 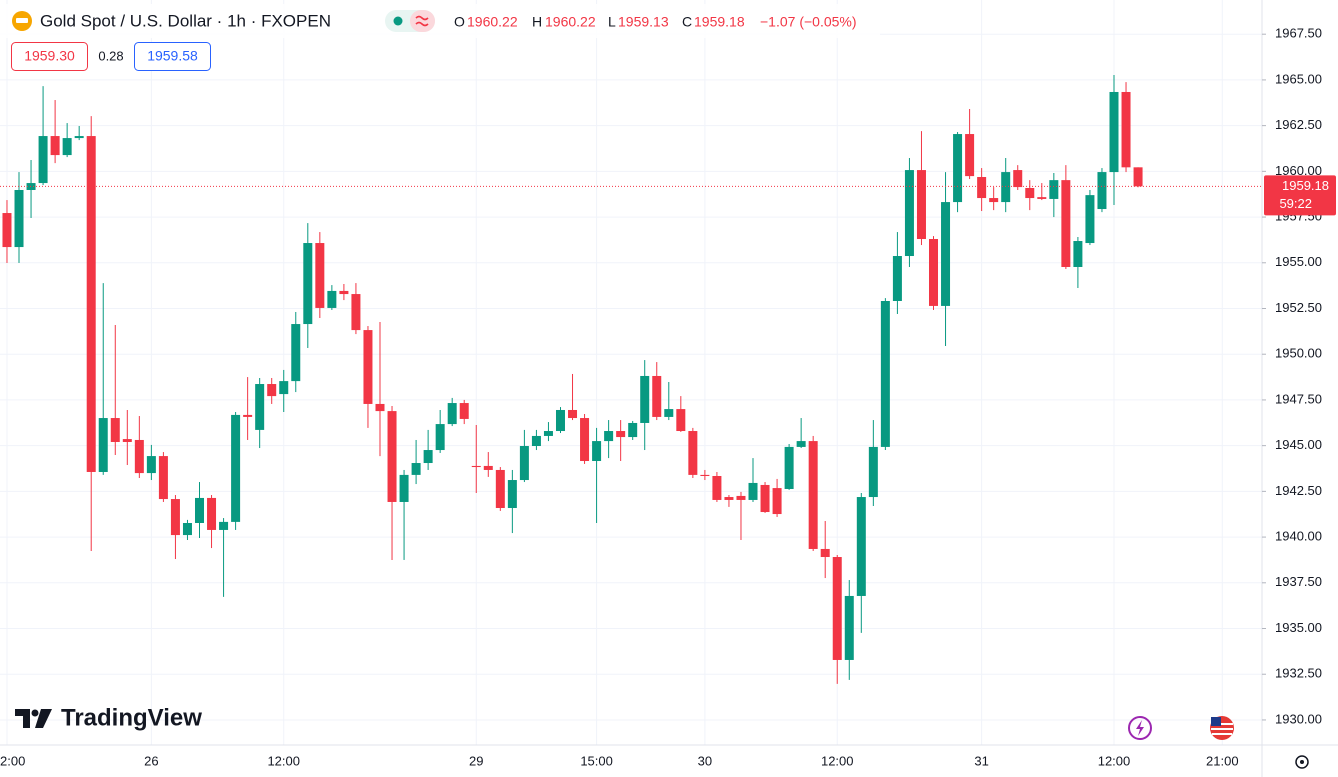 What do you see at coordinates (476, 760) in the screenshot?
I see `x-tick-label: 29` at bounding box center [476, 760].